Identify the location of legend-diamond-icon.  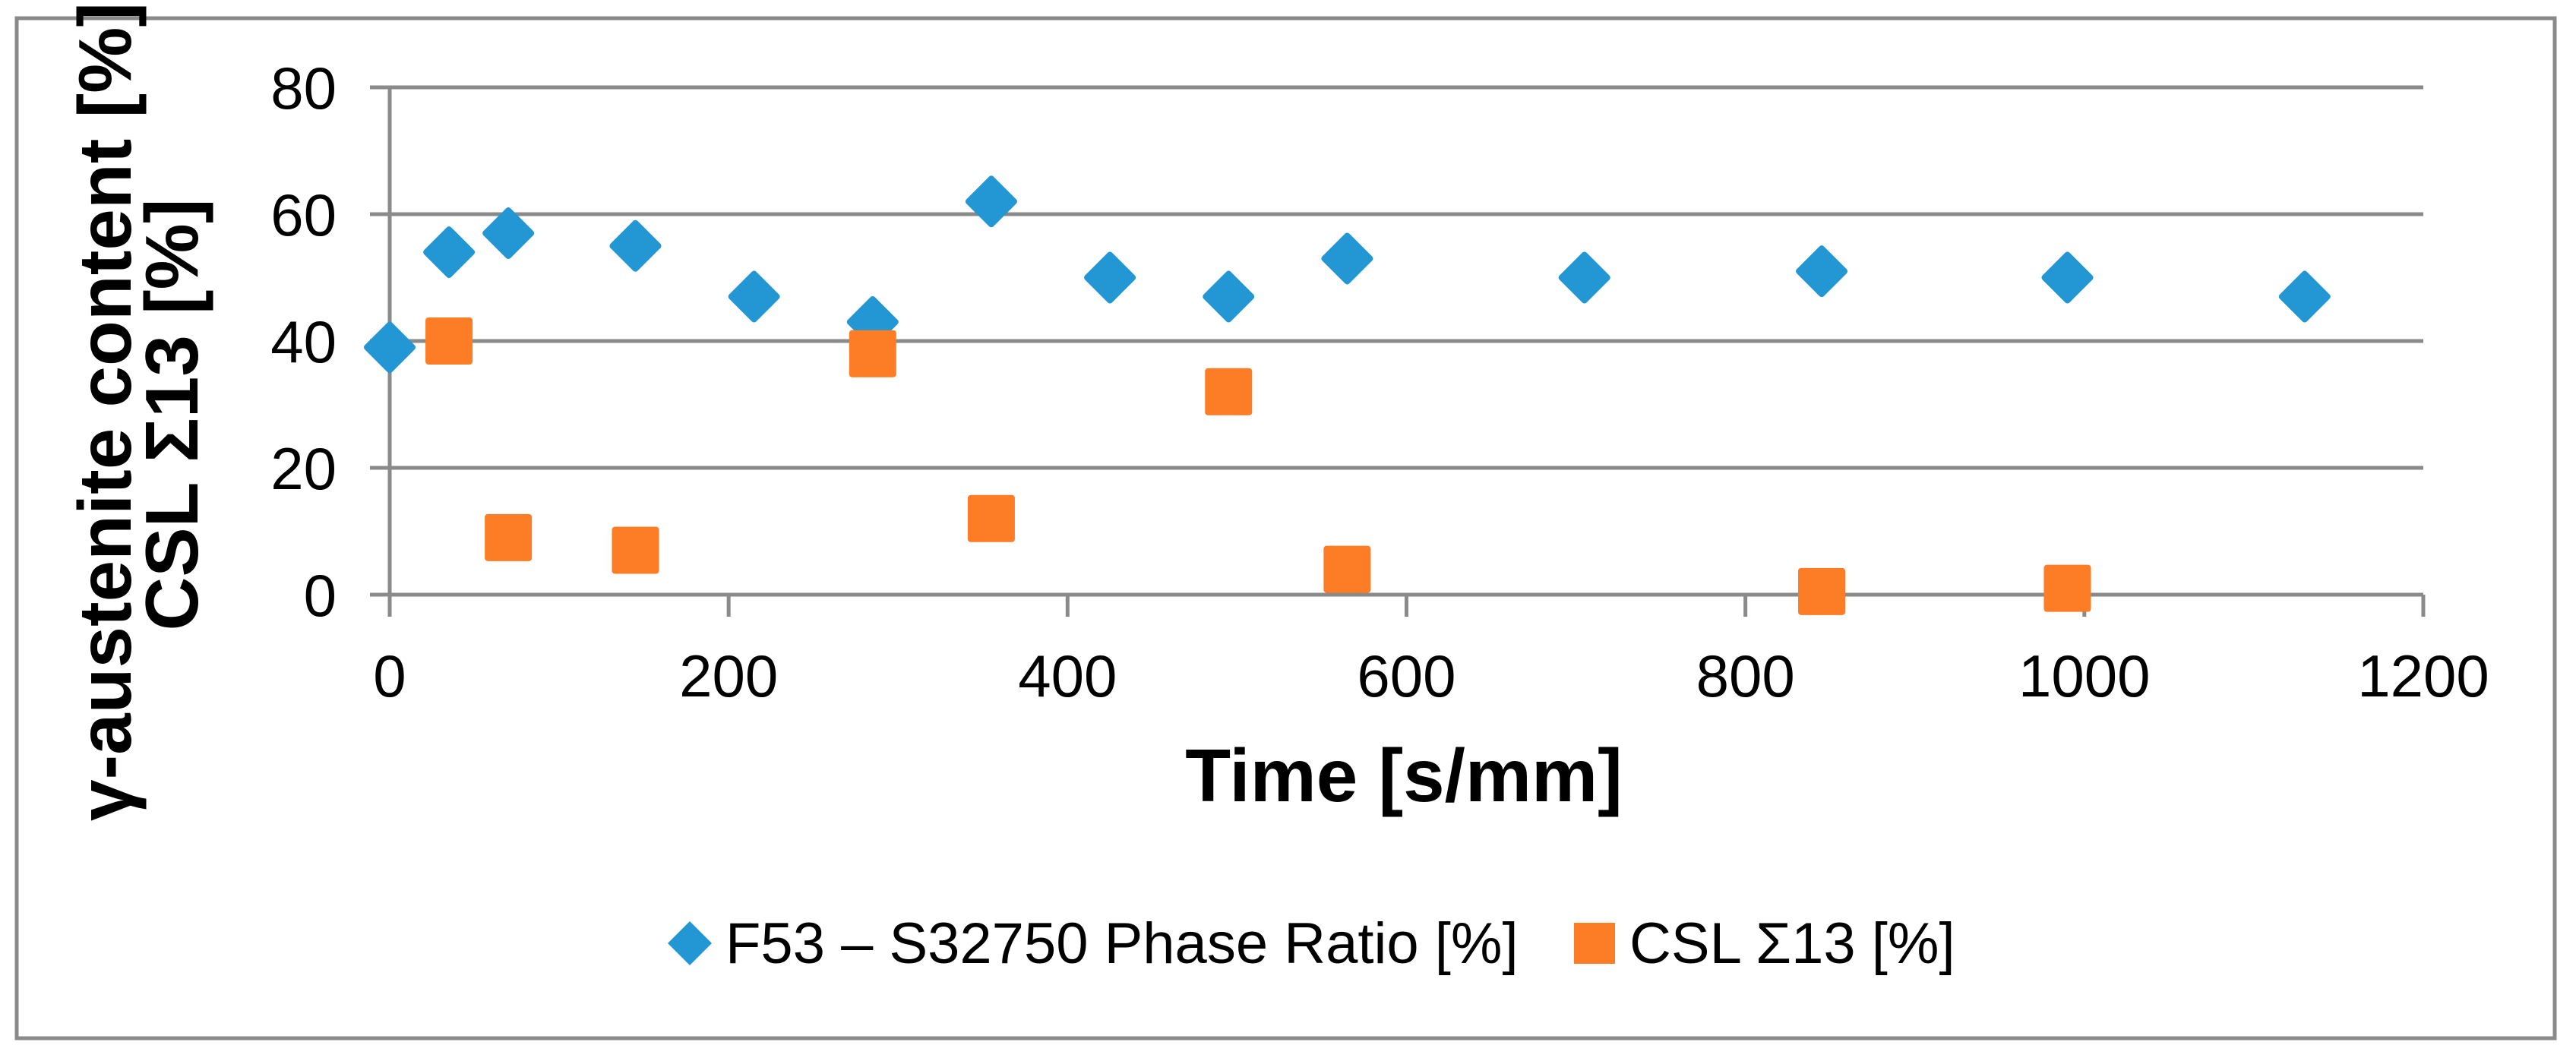
(690, 943).